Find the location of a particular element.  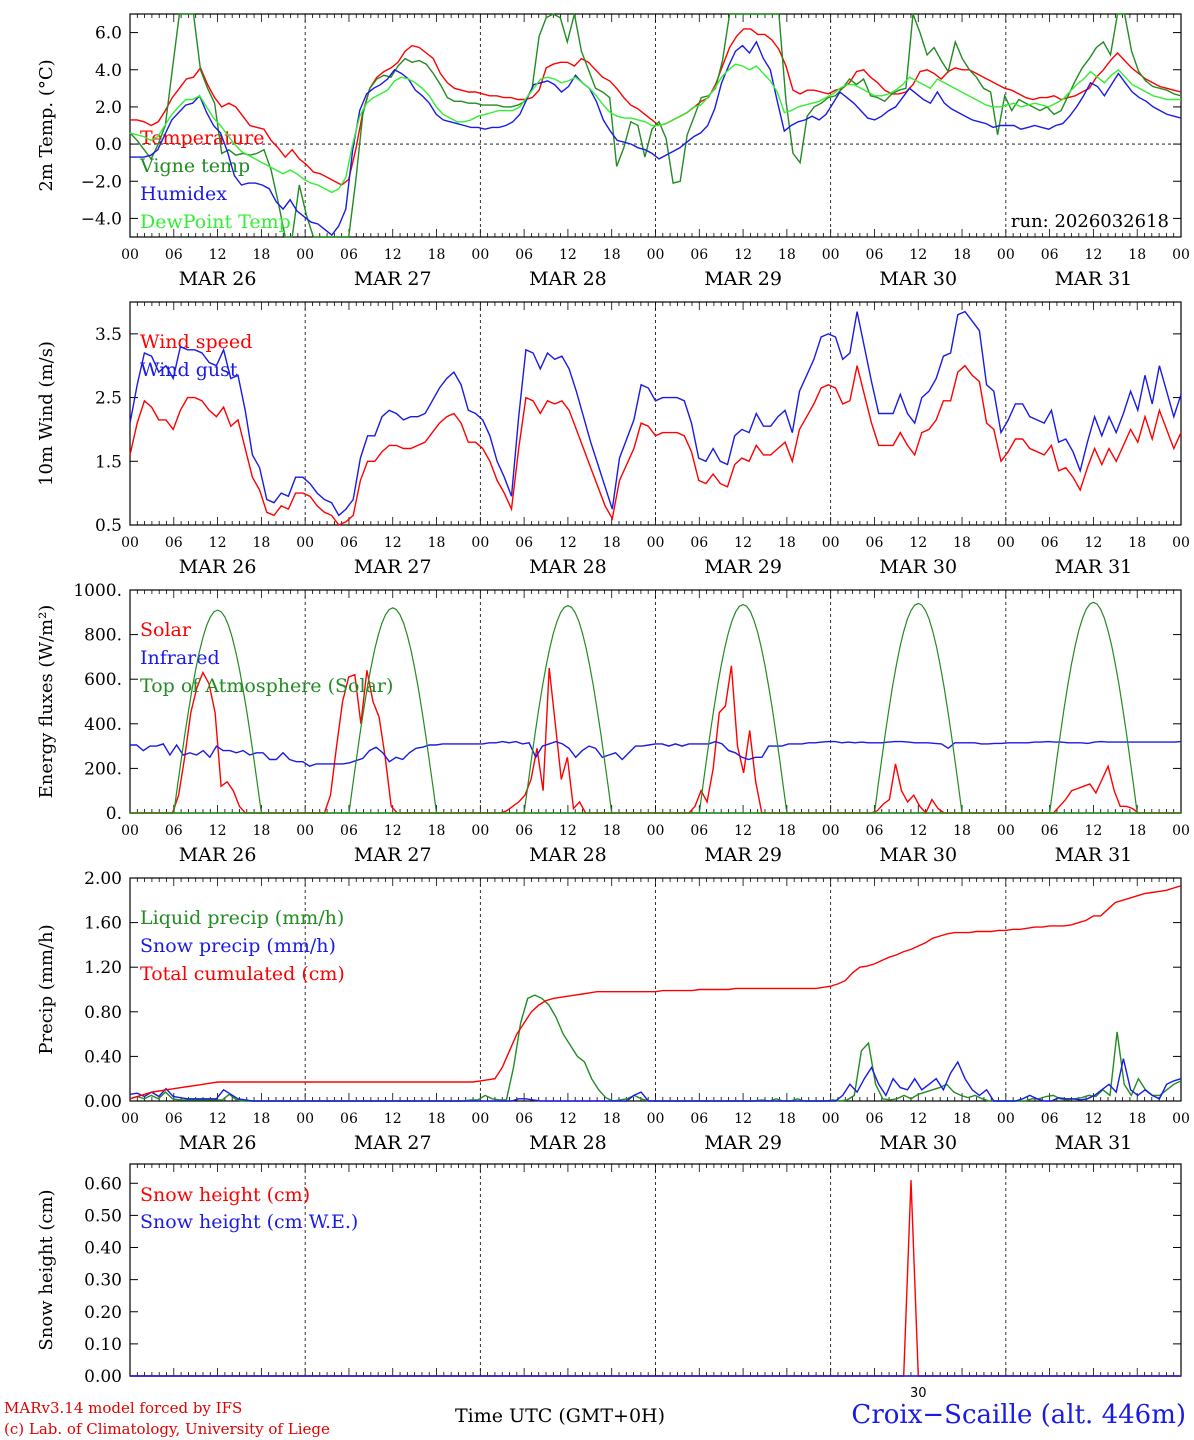

y-tick-label: 1000. is located at coordinates (97, 591).